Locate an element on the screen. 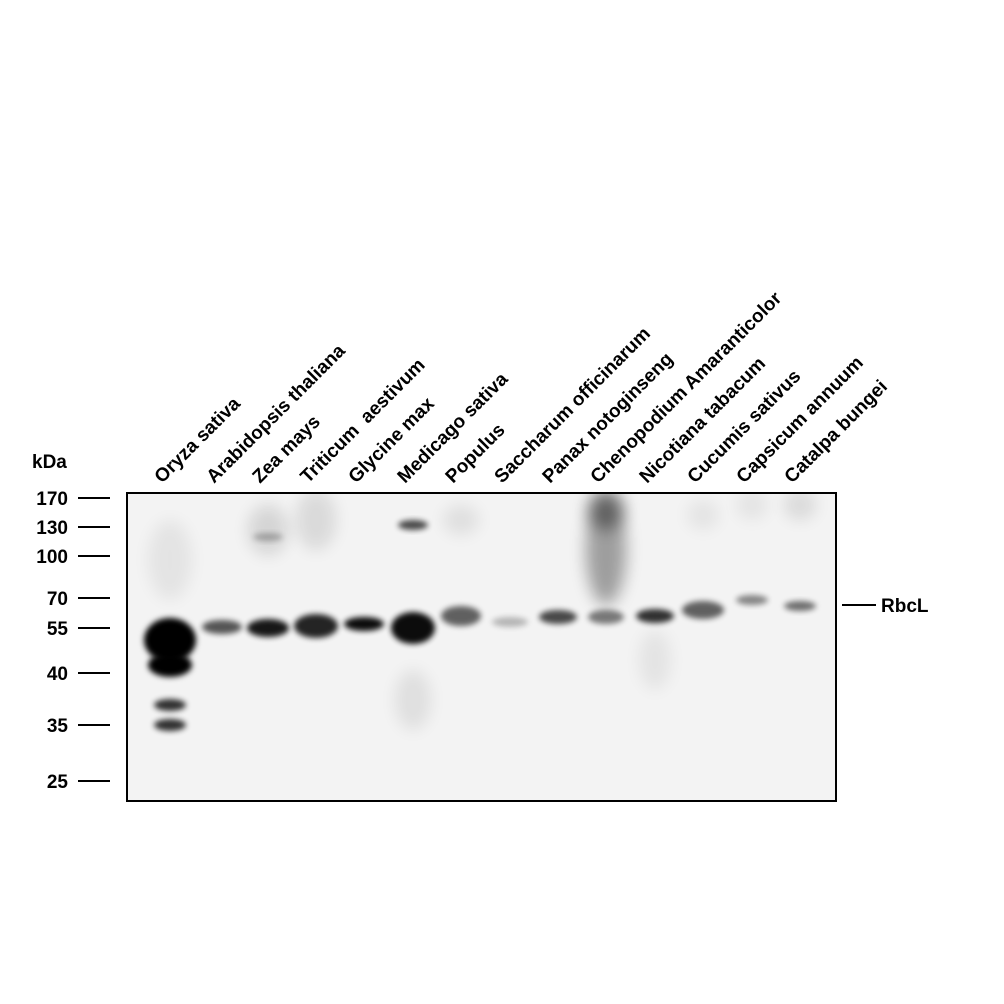 This screenshot has height=1004, width=1004. marker-label: 170 is located at coordinates (52, 499).